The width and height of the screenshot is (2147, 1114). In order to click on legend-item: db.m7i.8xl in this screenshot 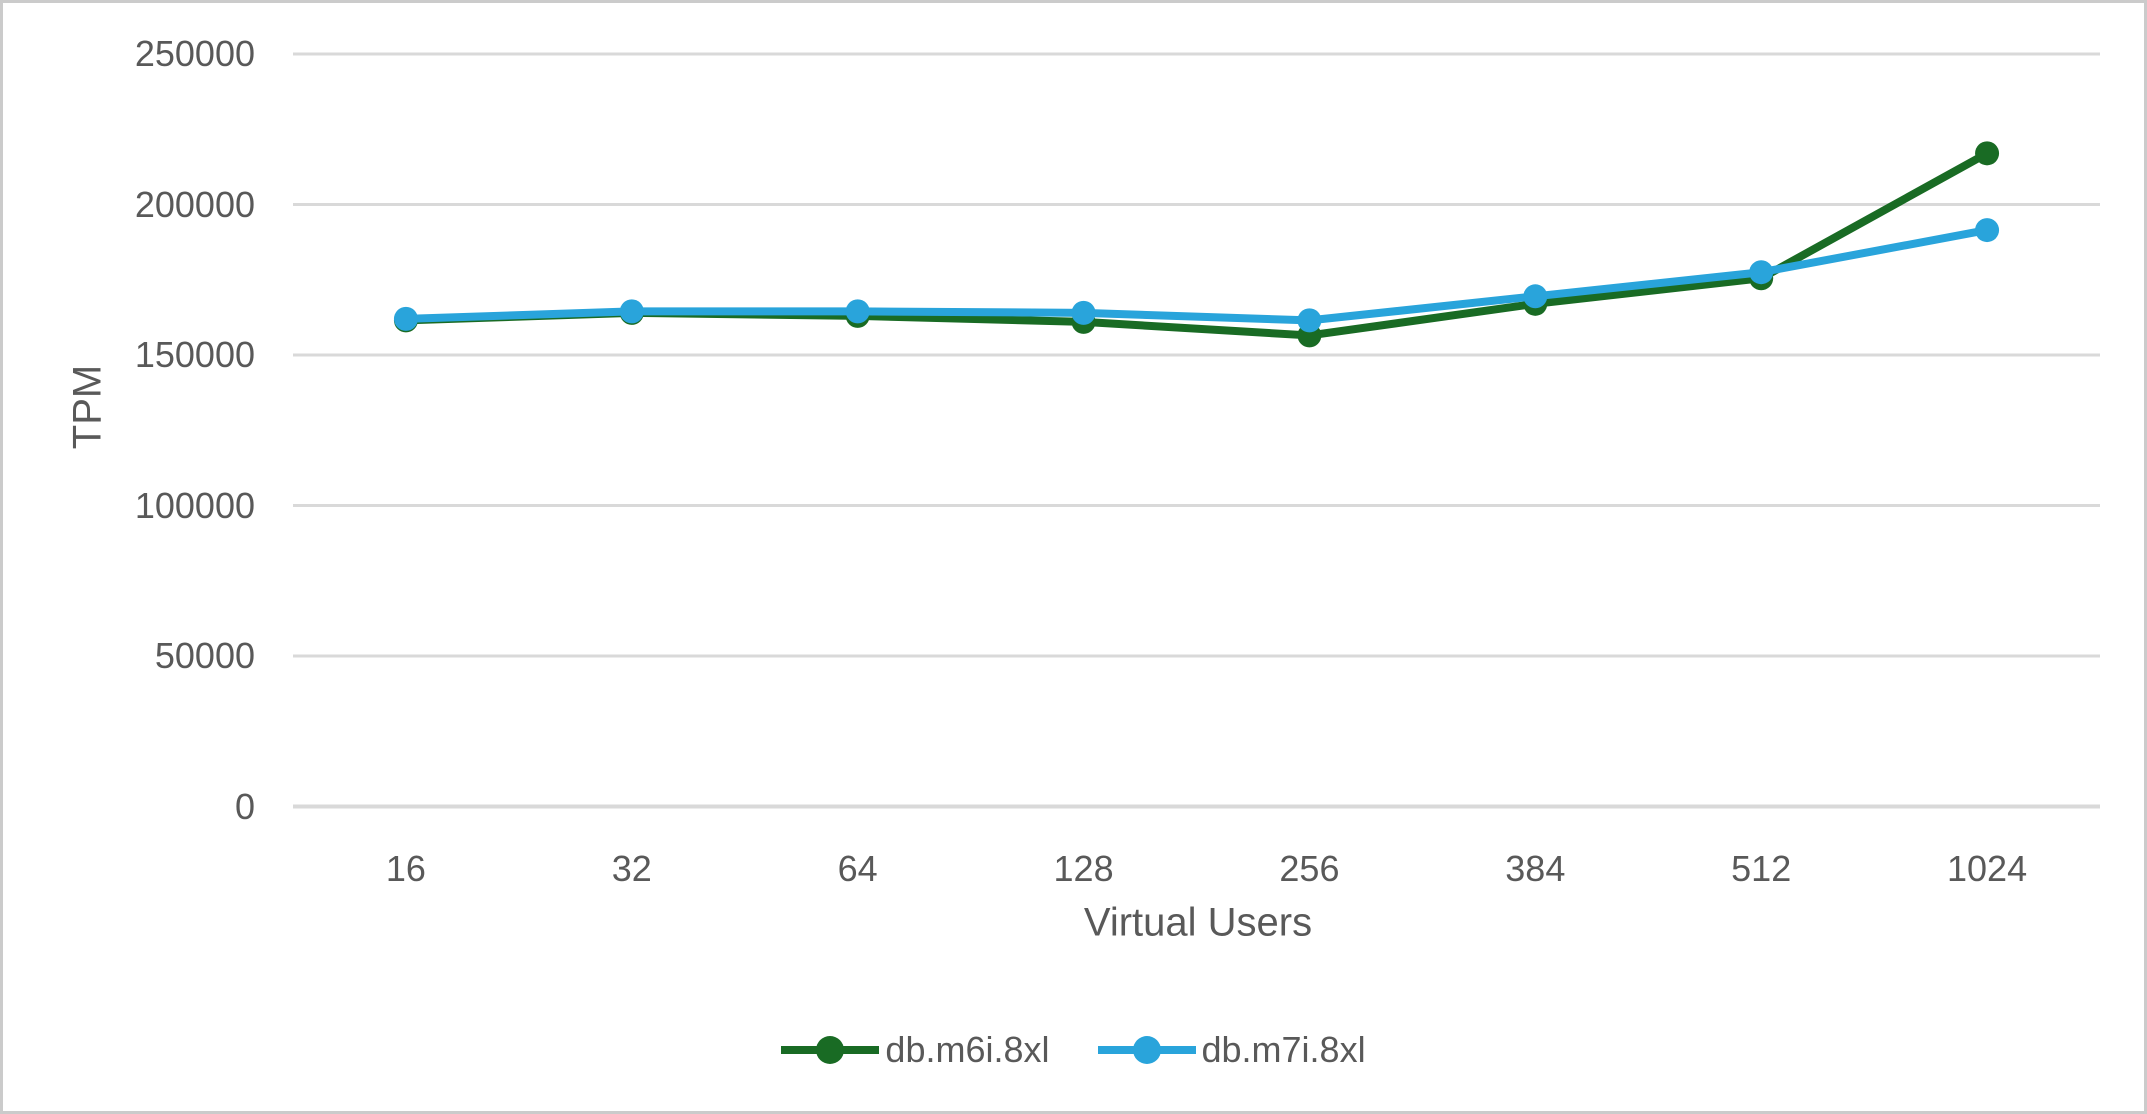, I will do `click(1231, 1050)`.